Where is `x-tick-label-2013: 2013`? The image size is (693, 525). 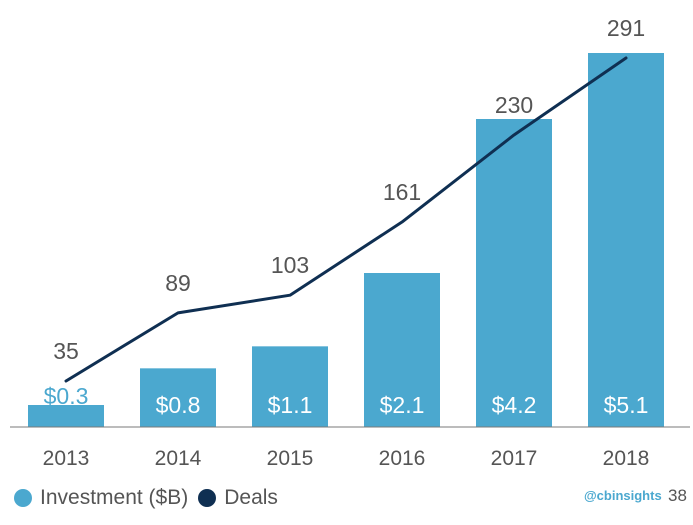
x-tick-label-2013: 2013 is located at coordinates (66, 458).